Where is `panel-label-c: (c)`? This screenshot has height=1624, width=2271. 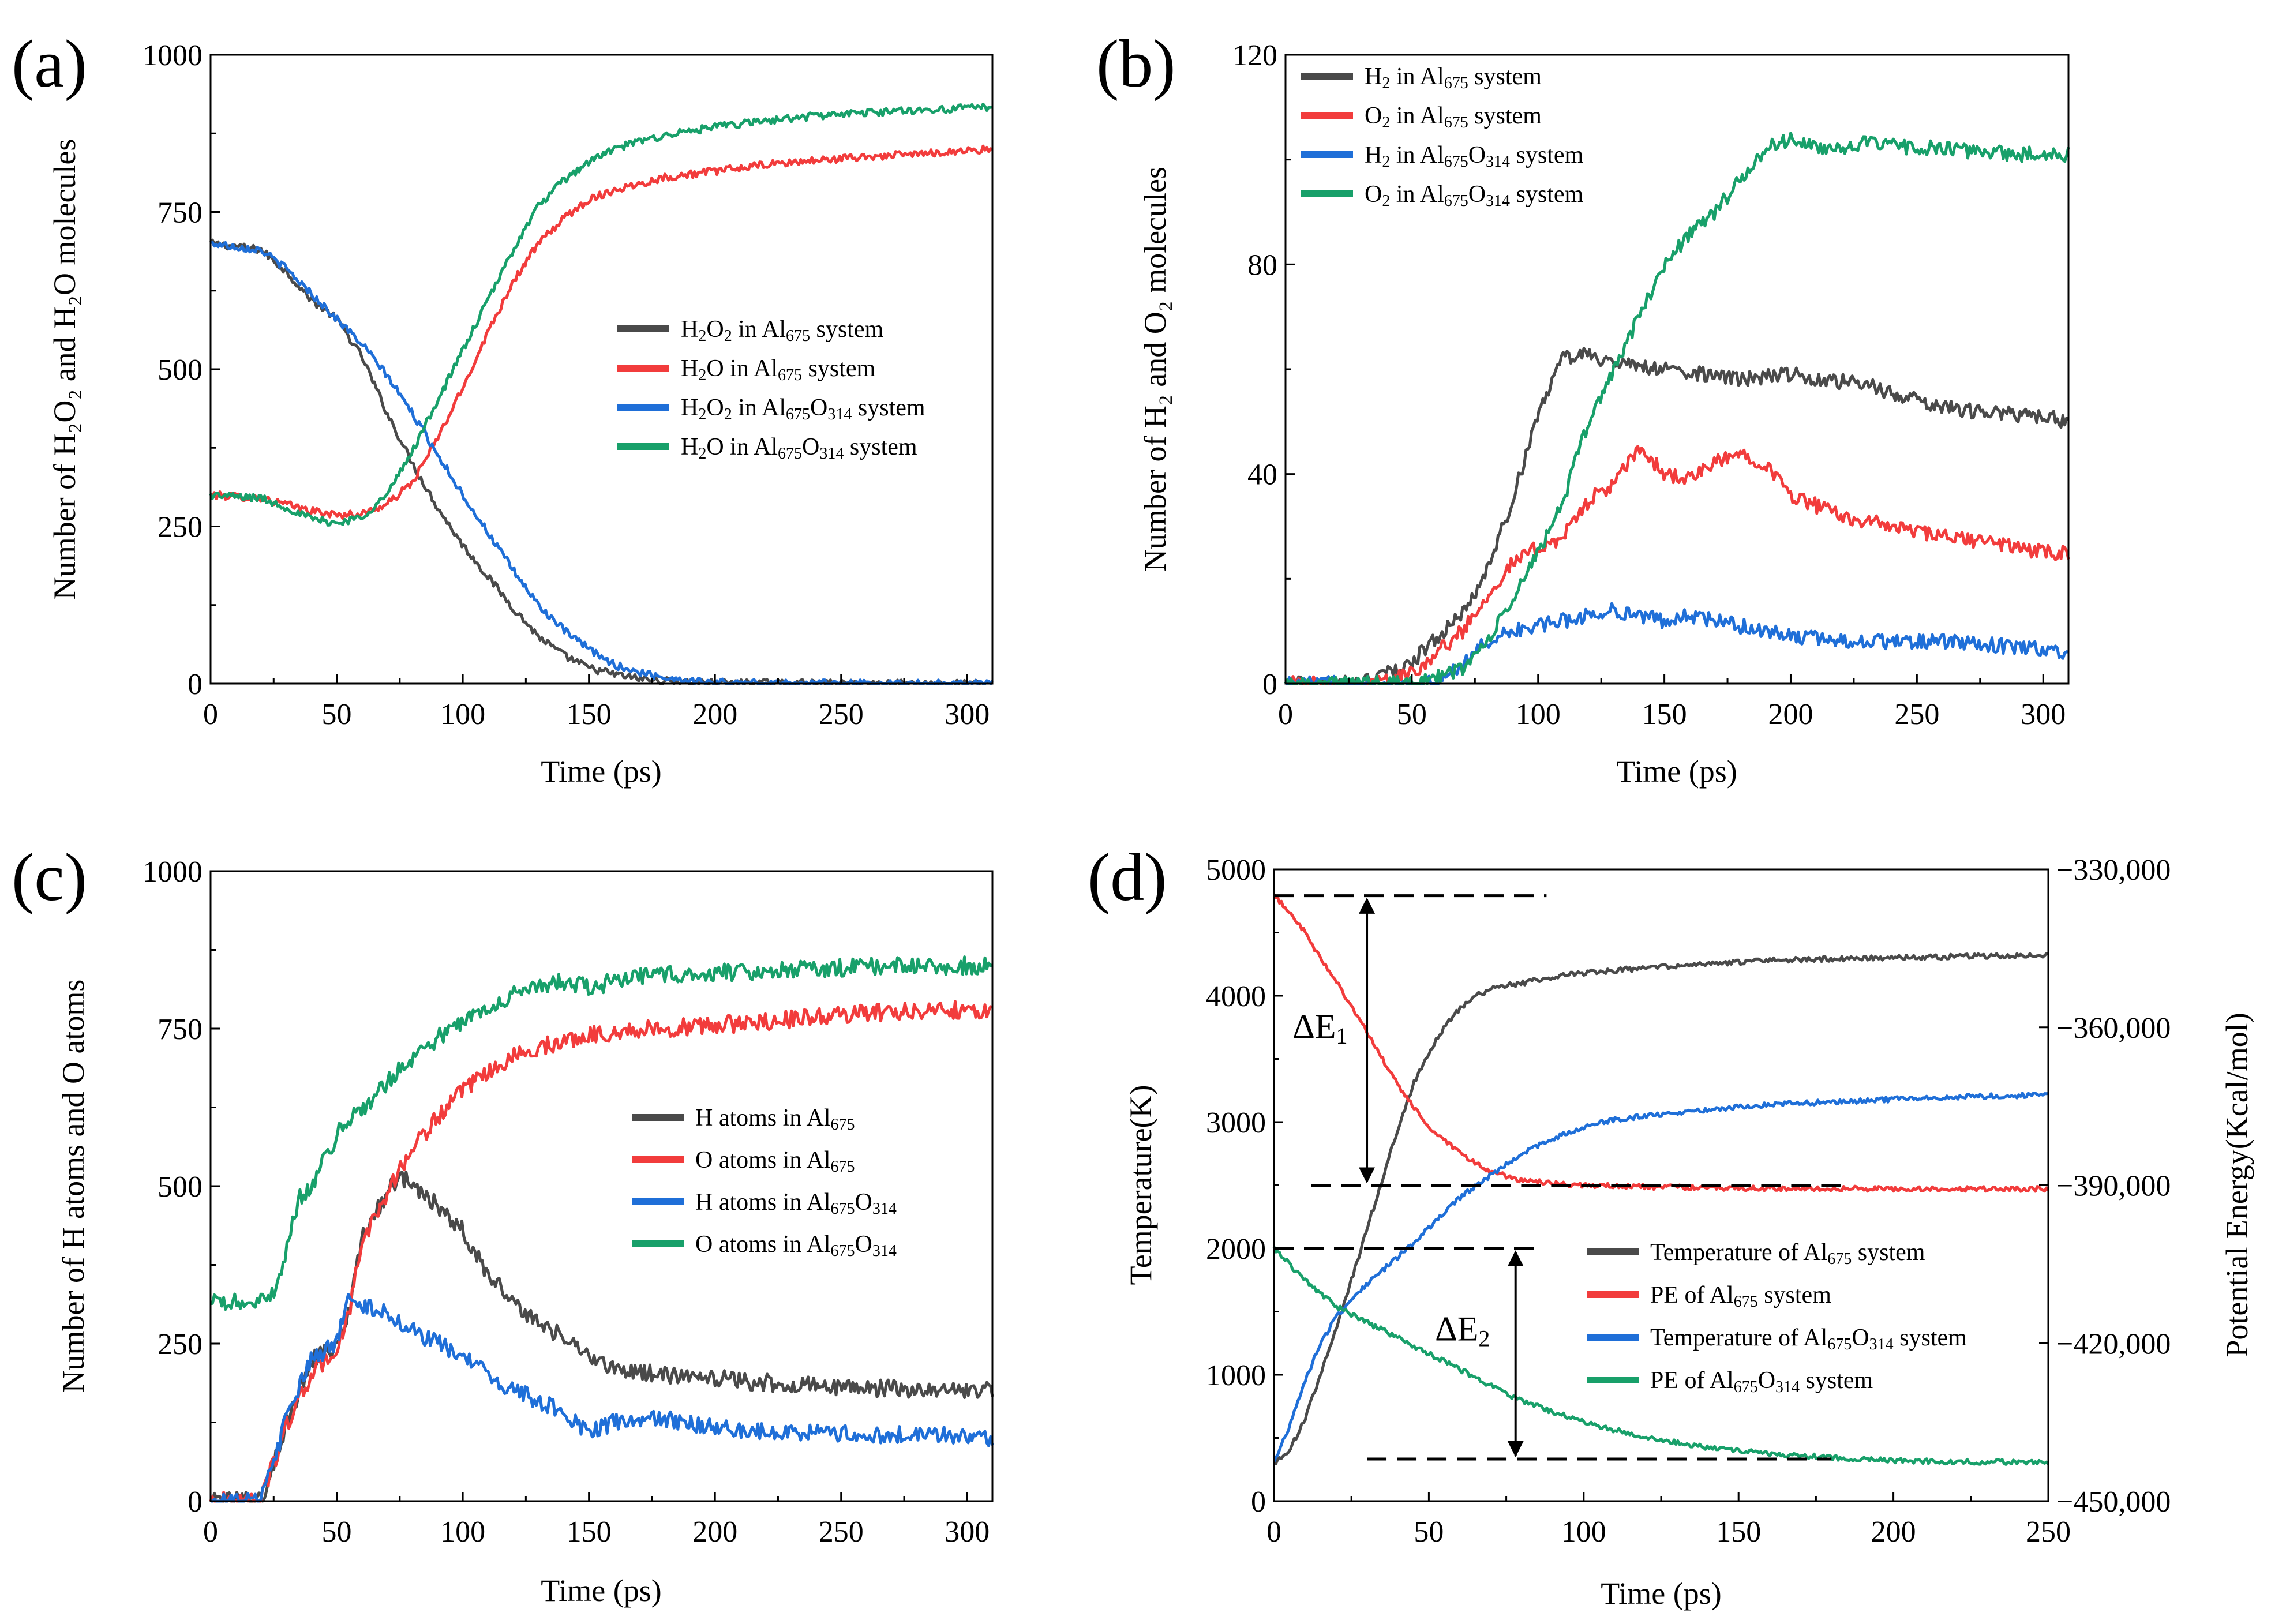 panel-label-c: (c) is located at coordinates (49, 877).